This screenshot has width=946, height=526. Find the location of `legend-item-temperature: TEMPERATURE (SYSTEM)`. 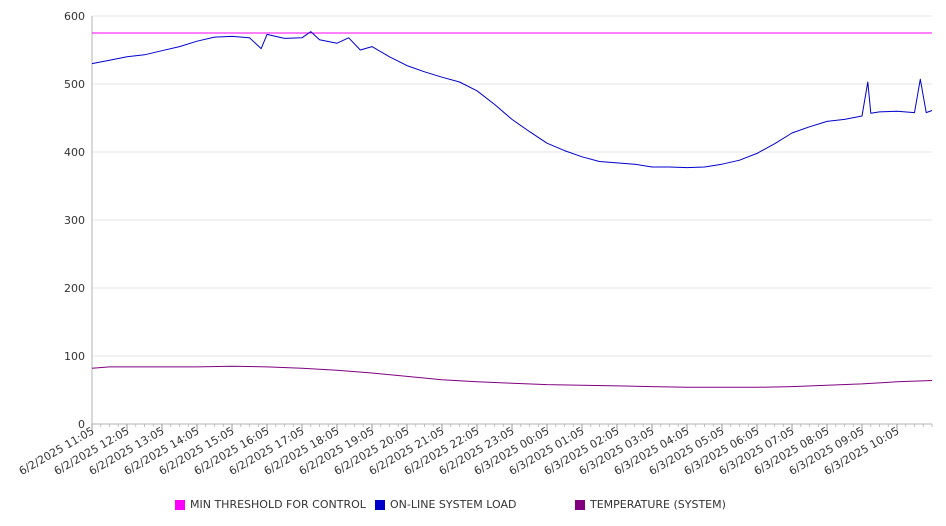

legend-item-temperature: TEMPERATURE (SYSTEM) is located at coordinates (650, 504).